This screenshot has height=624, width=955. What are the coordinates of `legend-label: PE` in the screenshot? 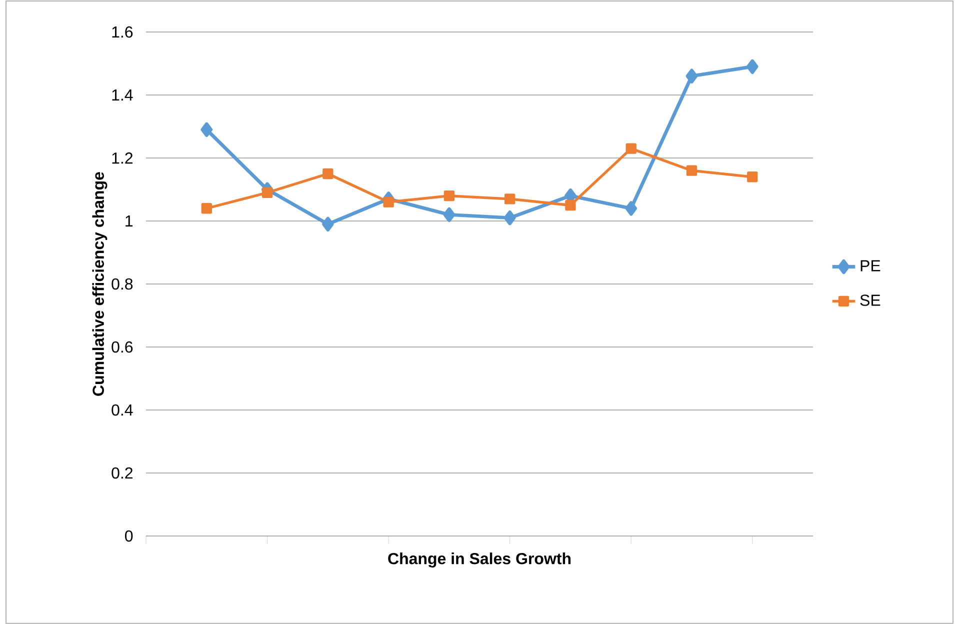 It's located at (870, 266).